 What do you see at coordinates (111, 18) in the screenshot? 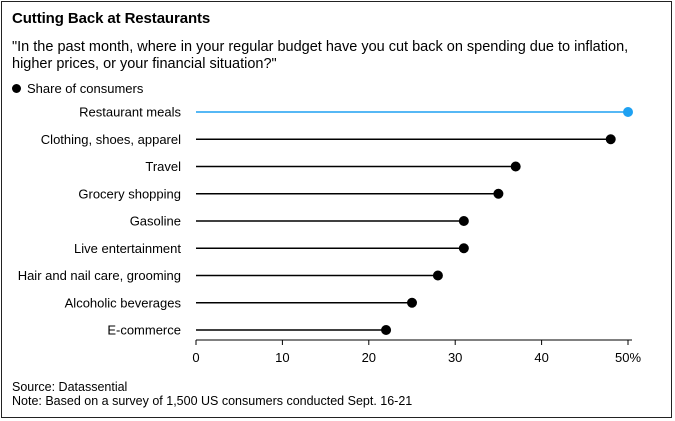
I see `chart-title: Cutting Back at Restaurants` at bounding box center [111, 18].